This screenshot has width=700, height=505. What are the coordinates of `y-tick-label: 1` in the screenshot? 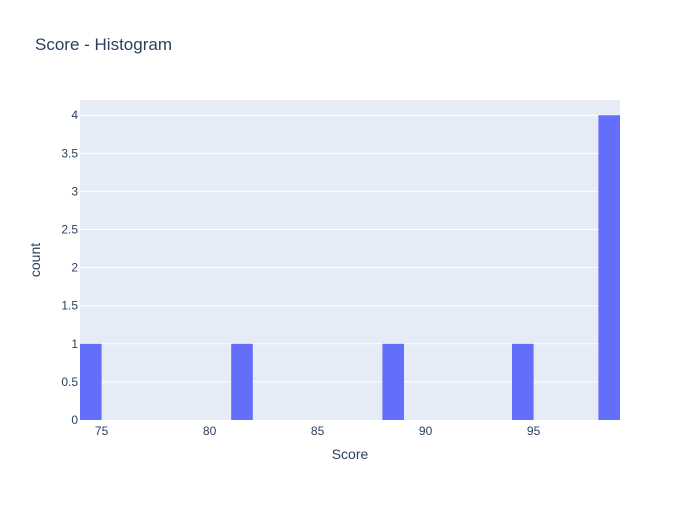 It's located at (74, 344).